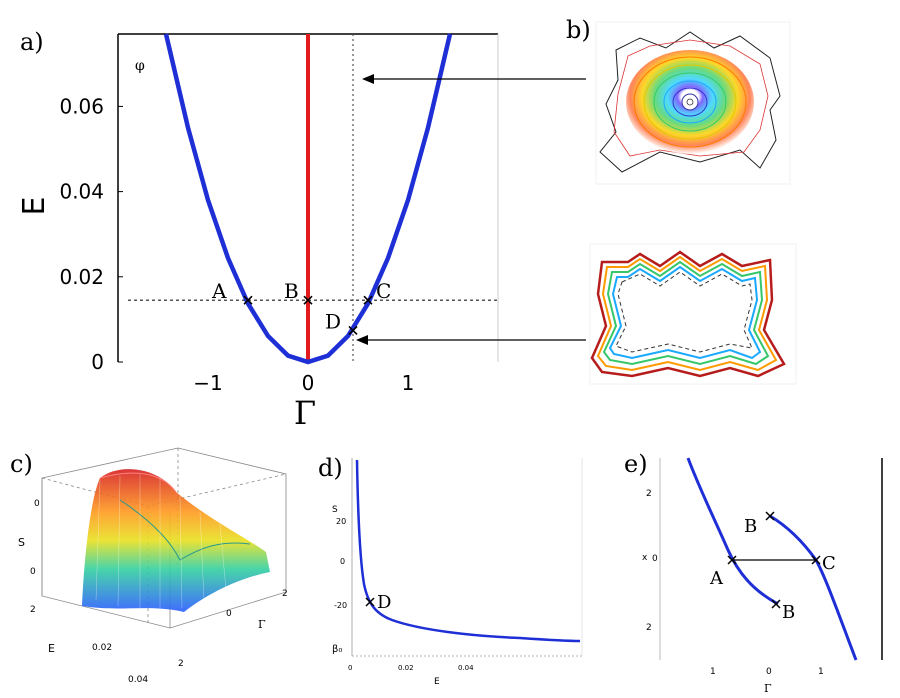 This screenshot has width=900, height=698. Describe the element at coordinates (51, 648) in the screenshot. I see `panel-c-x-label: E` at that location.